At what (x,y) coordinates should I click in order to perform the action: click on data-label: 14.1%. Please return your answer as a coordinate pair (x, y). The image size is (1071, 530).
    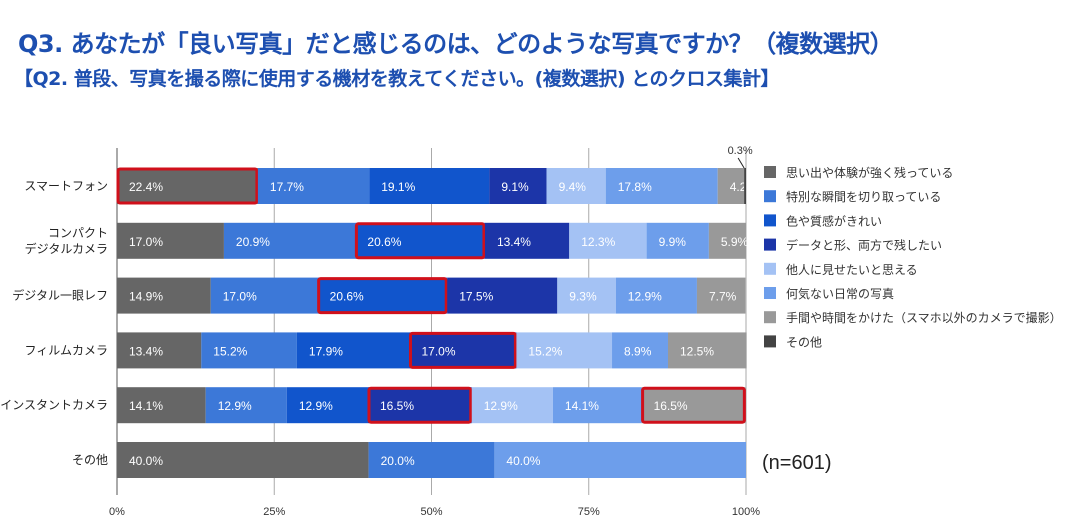
    Looking at the image, I should click on (146, 406).